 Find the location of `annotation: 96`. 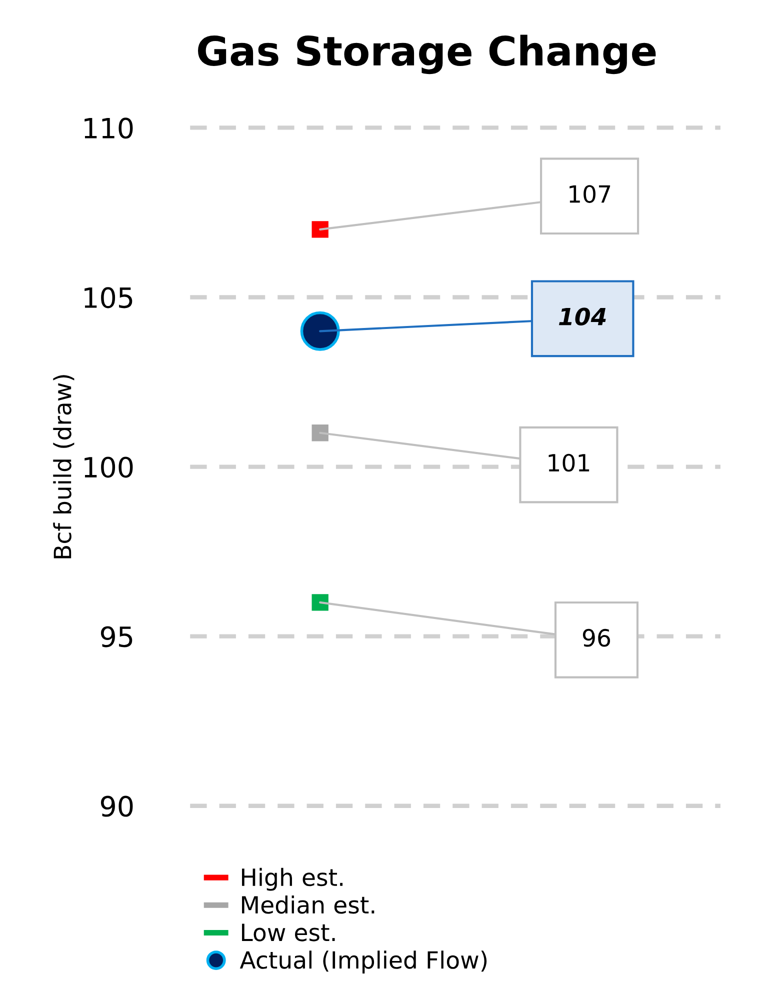

annotation: 96 is located at coordinates (596, 637).